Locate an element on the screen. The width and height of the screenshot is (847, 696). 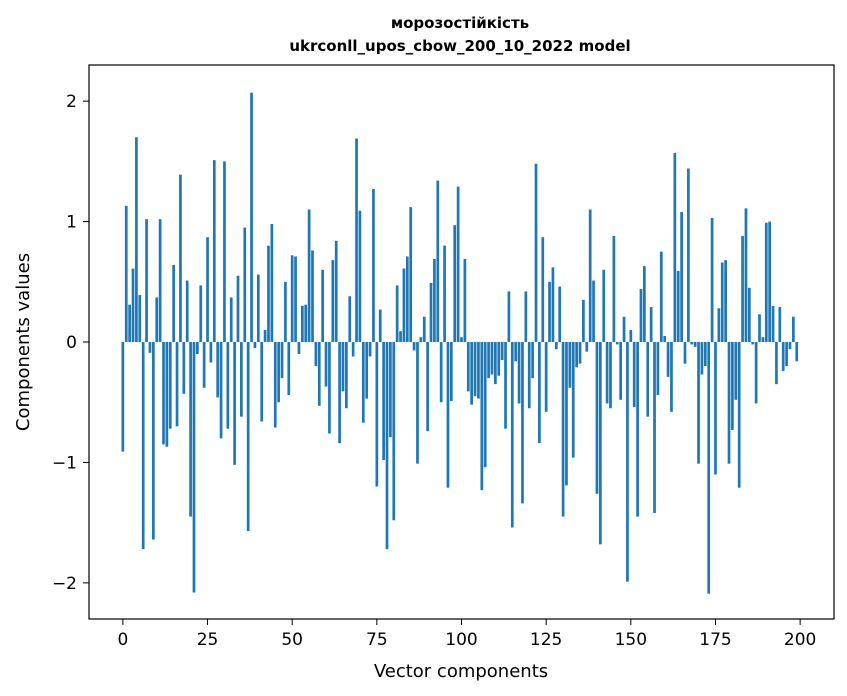
x-axis-ticks: 0 25 50 75 100 125 150 175 200 is located at coordinates (466, 634).